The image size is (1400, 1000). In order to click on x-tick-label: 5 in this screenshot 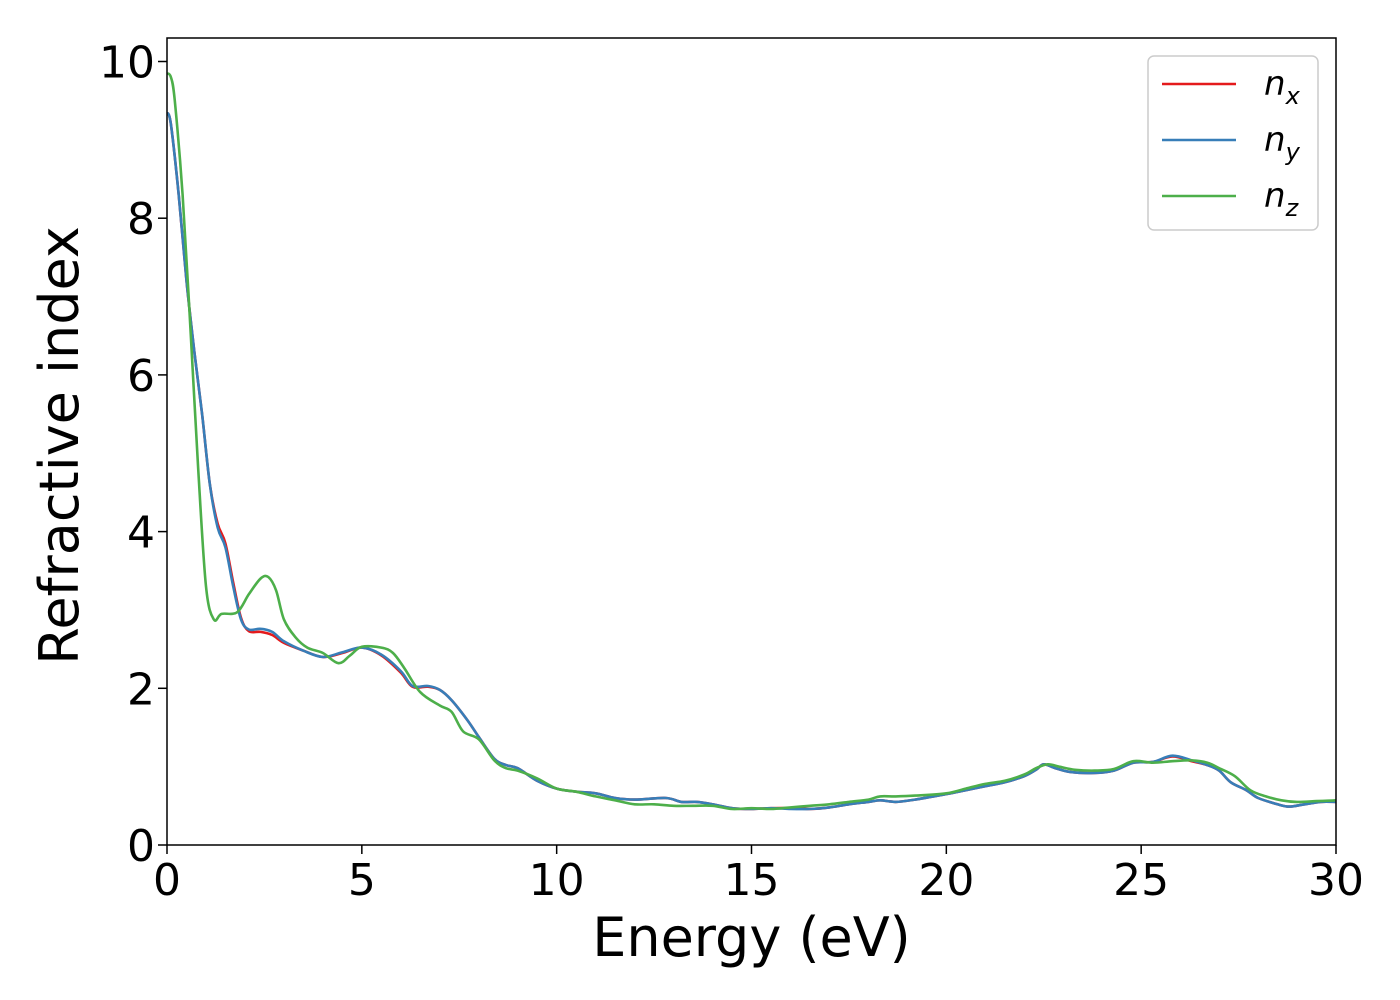, I will do `click(362, 880)`.